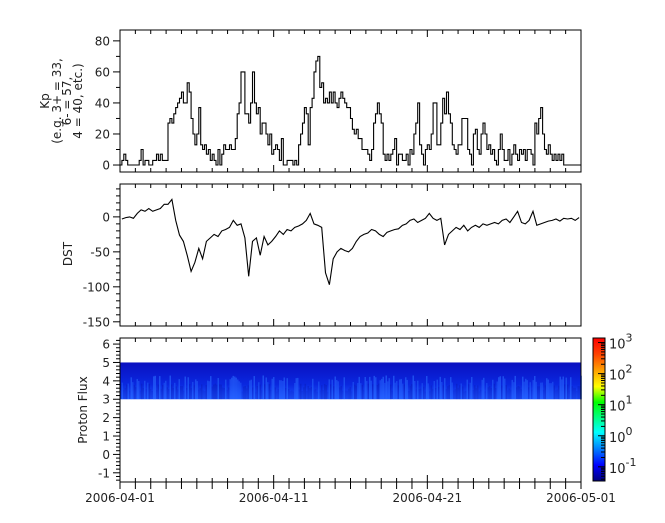 The image size is (665, 523). Describe the element at coordinates (57, 101) in the screenshot. I see `kp-axis-label: (e.g. 3+ = 33,` at that location.